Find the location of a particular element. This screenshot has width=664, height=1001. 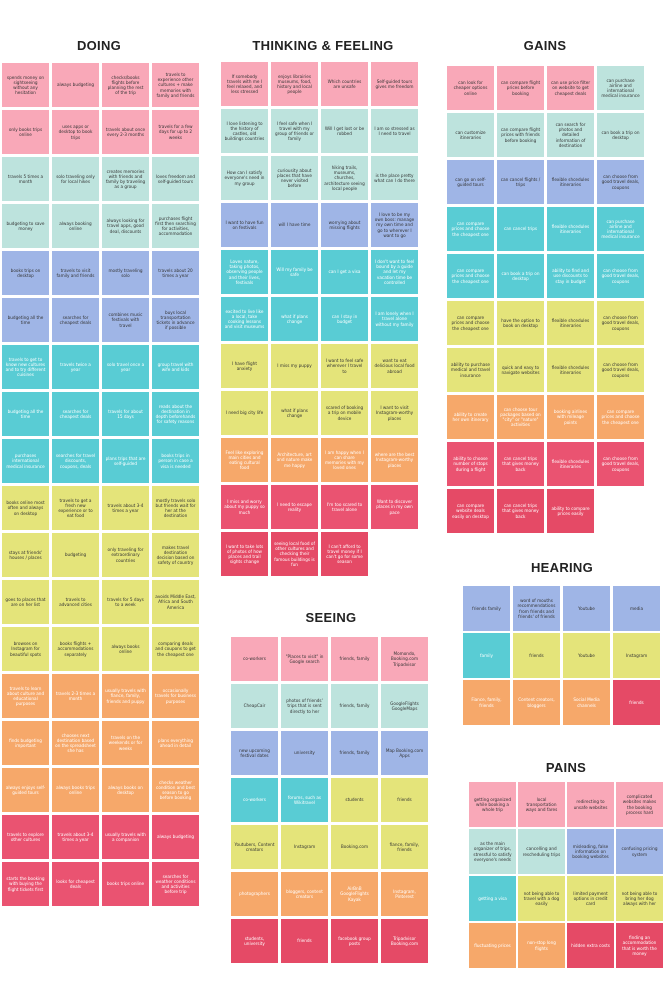

sticky-note-pains: cancelling and rescheduling trips is located at coordinates (541, 851).